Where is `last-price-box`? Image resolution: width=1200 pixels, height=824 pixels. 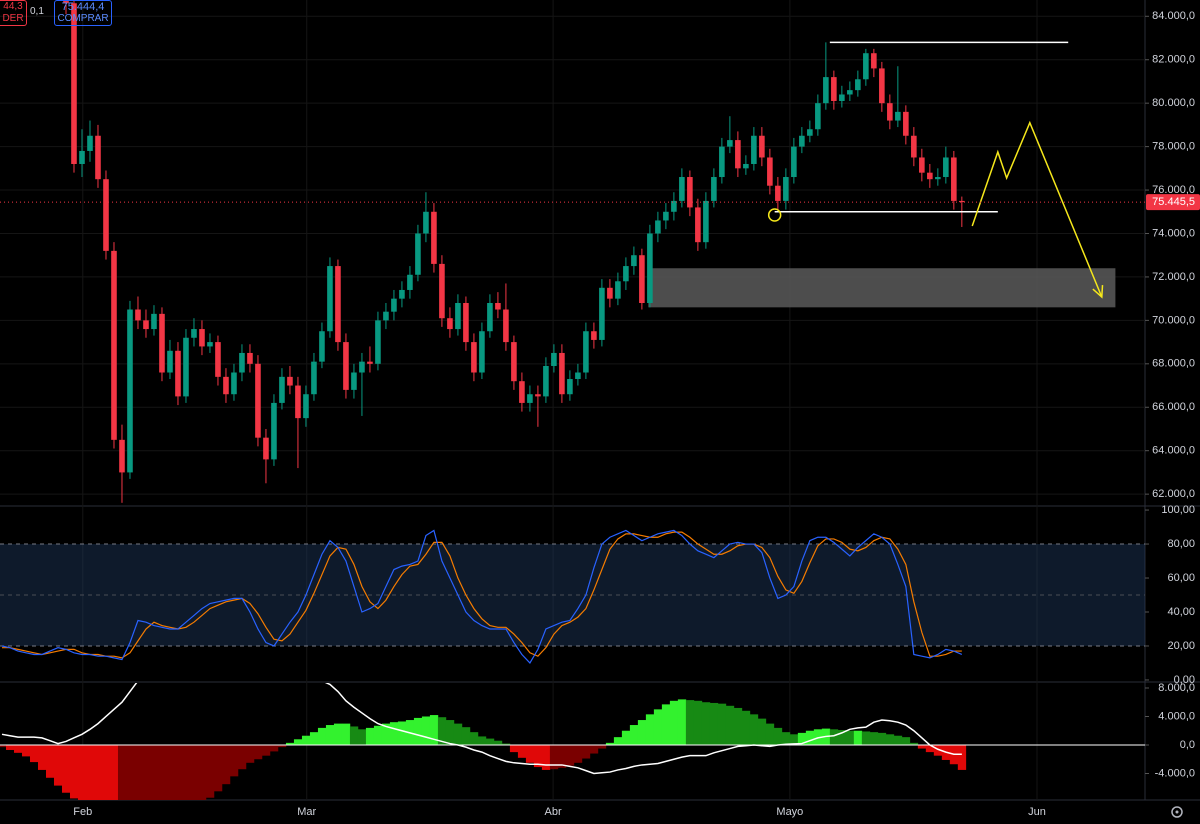
last-price-box is located at coordinates (1173, 202).